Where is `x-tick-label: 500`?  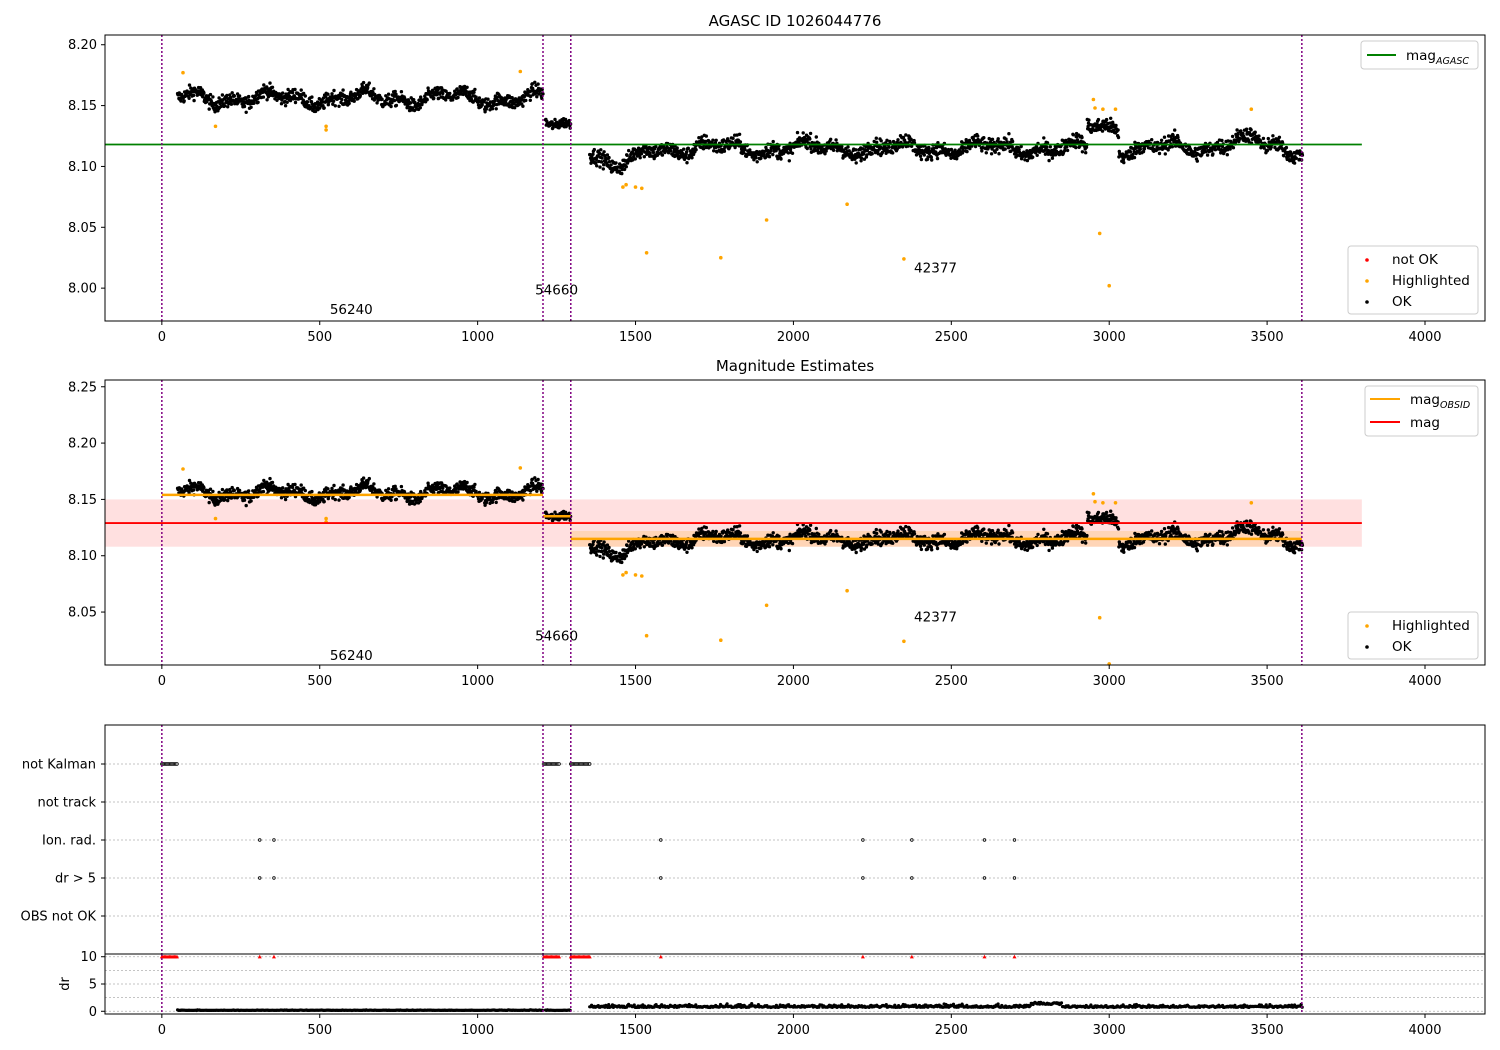
x-tick-label: 500 is located at coordinates (319, 337).